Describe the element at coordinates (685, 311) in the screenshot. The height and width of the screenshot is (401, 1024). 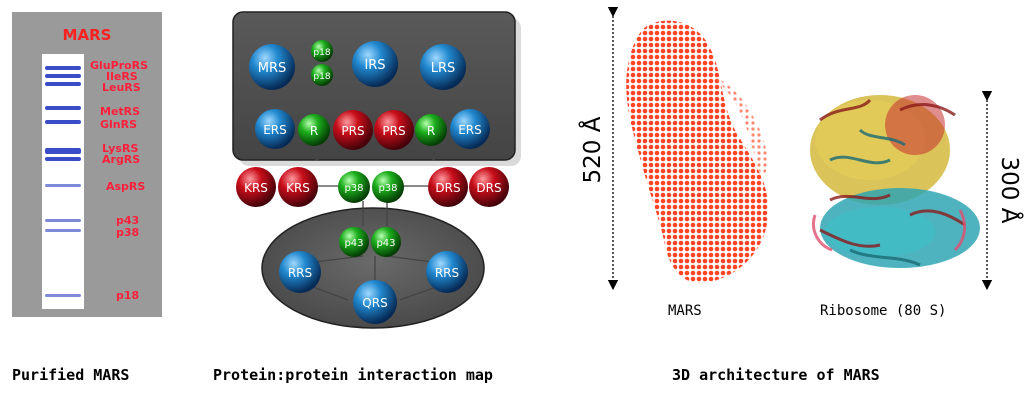
I see `mars-structure-label: MARS` at that location.